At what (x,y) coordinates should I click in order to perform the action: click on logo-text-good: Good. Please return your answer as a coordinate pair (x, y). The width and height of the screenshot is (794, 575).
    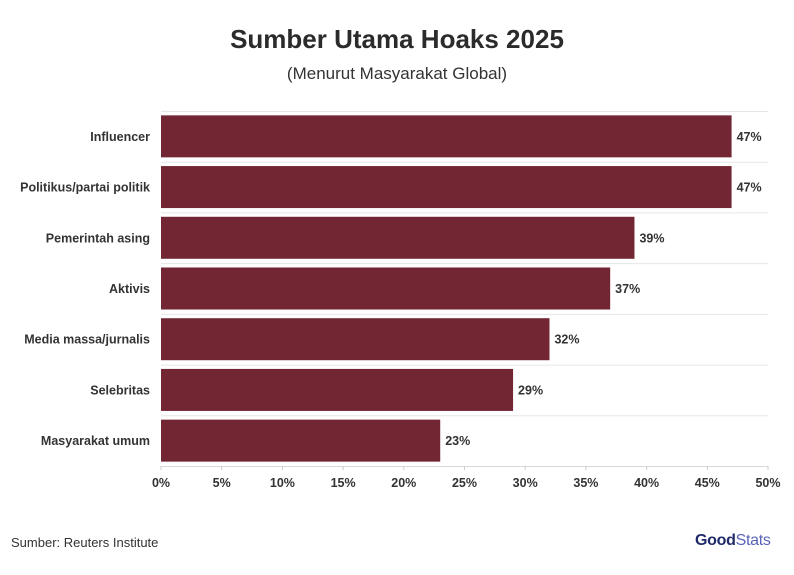
    Looking at the image, I should click on (715, 540).